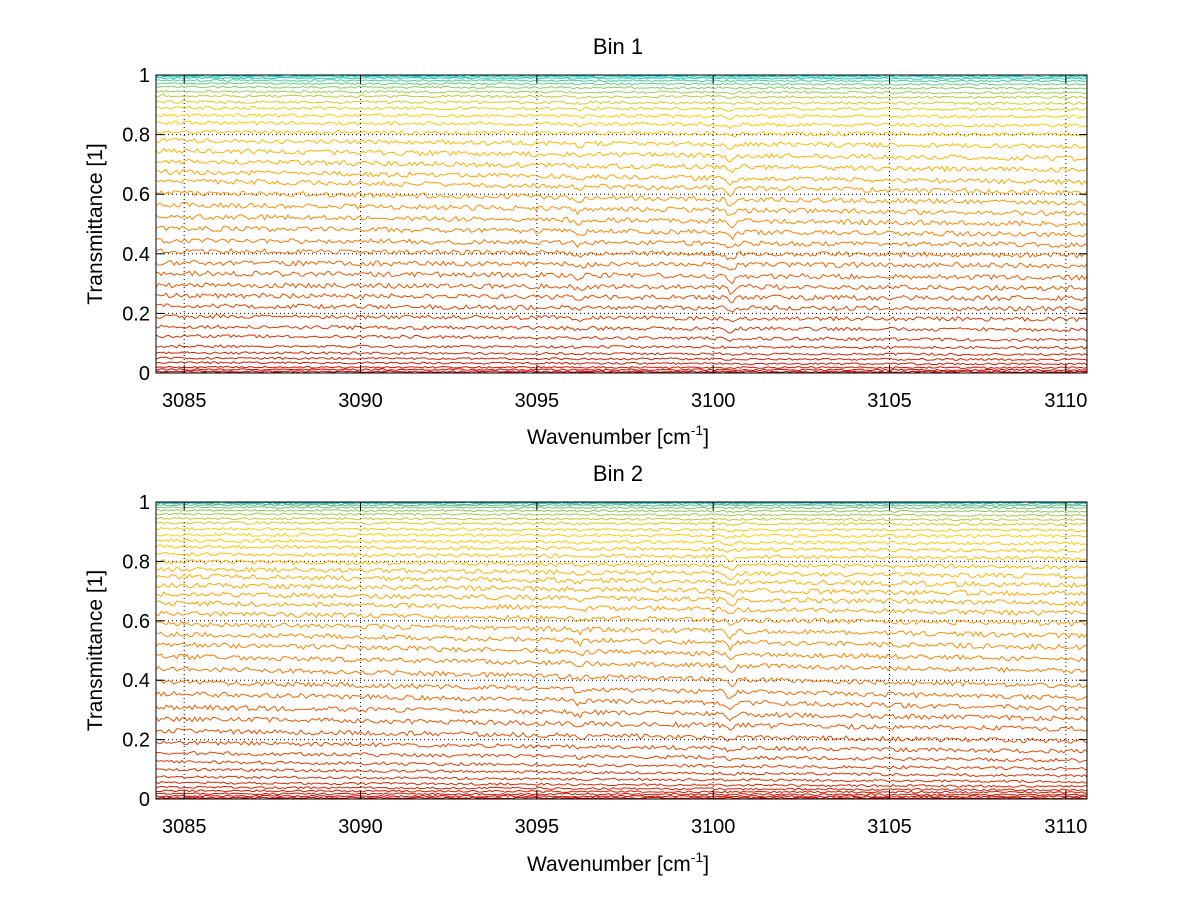 This screenshot has width=1200, height=901. What do you see at coordinates (144, 374) in the screenshot?
I see `y-tick-label: 0` at bounding box center [144, 374].